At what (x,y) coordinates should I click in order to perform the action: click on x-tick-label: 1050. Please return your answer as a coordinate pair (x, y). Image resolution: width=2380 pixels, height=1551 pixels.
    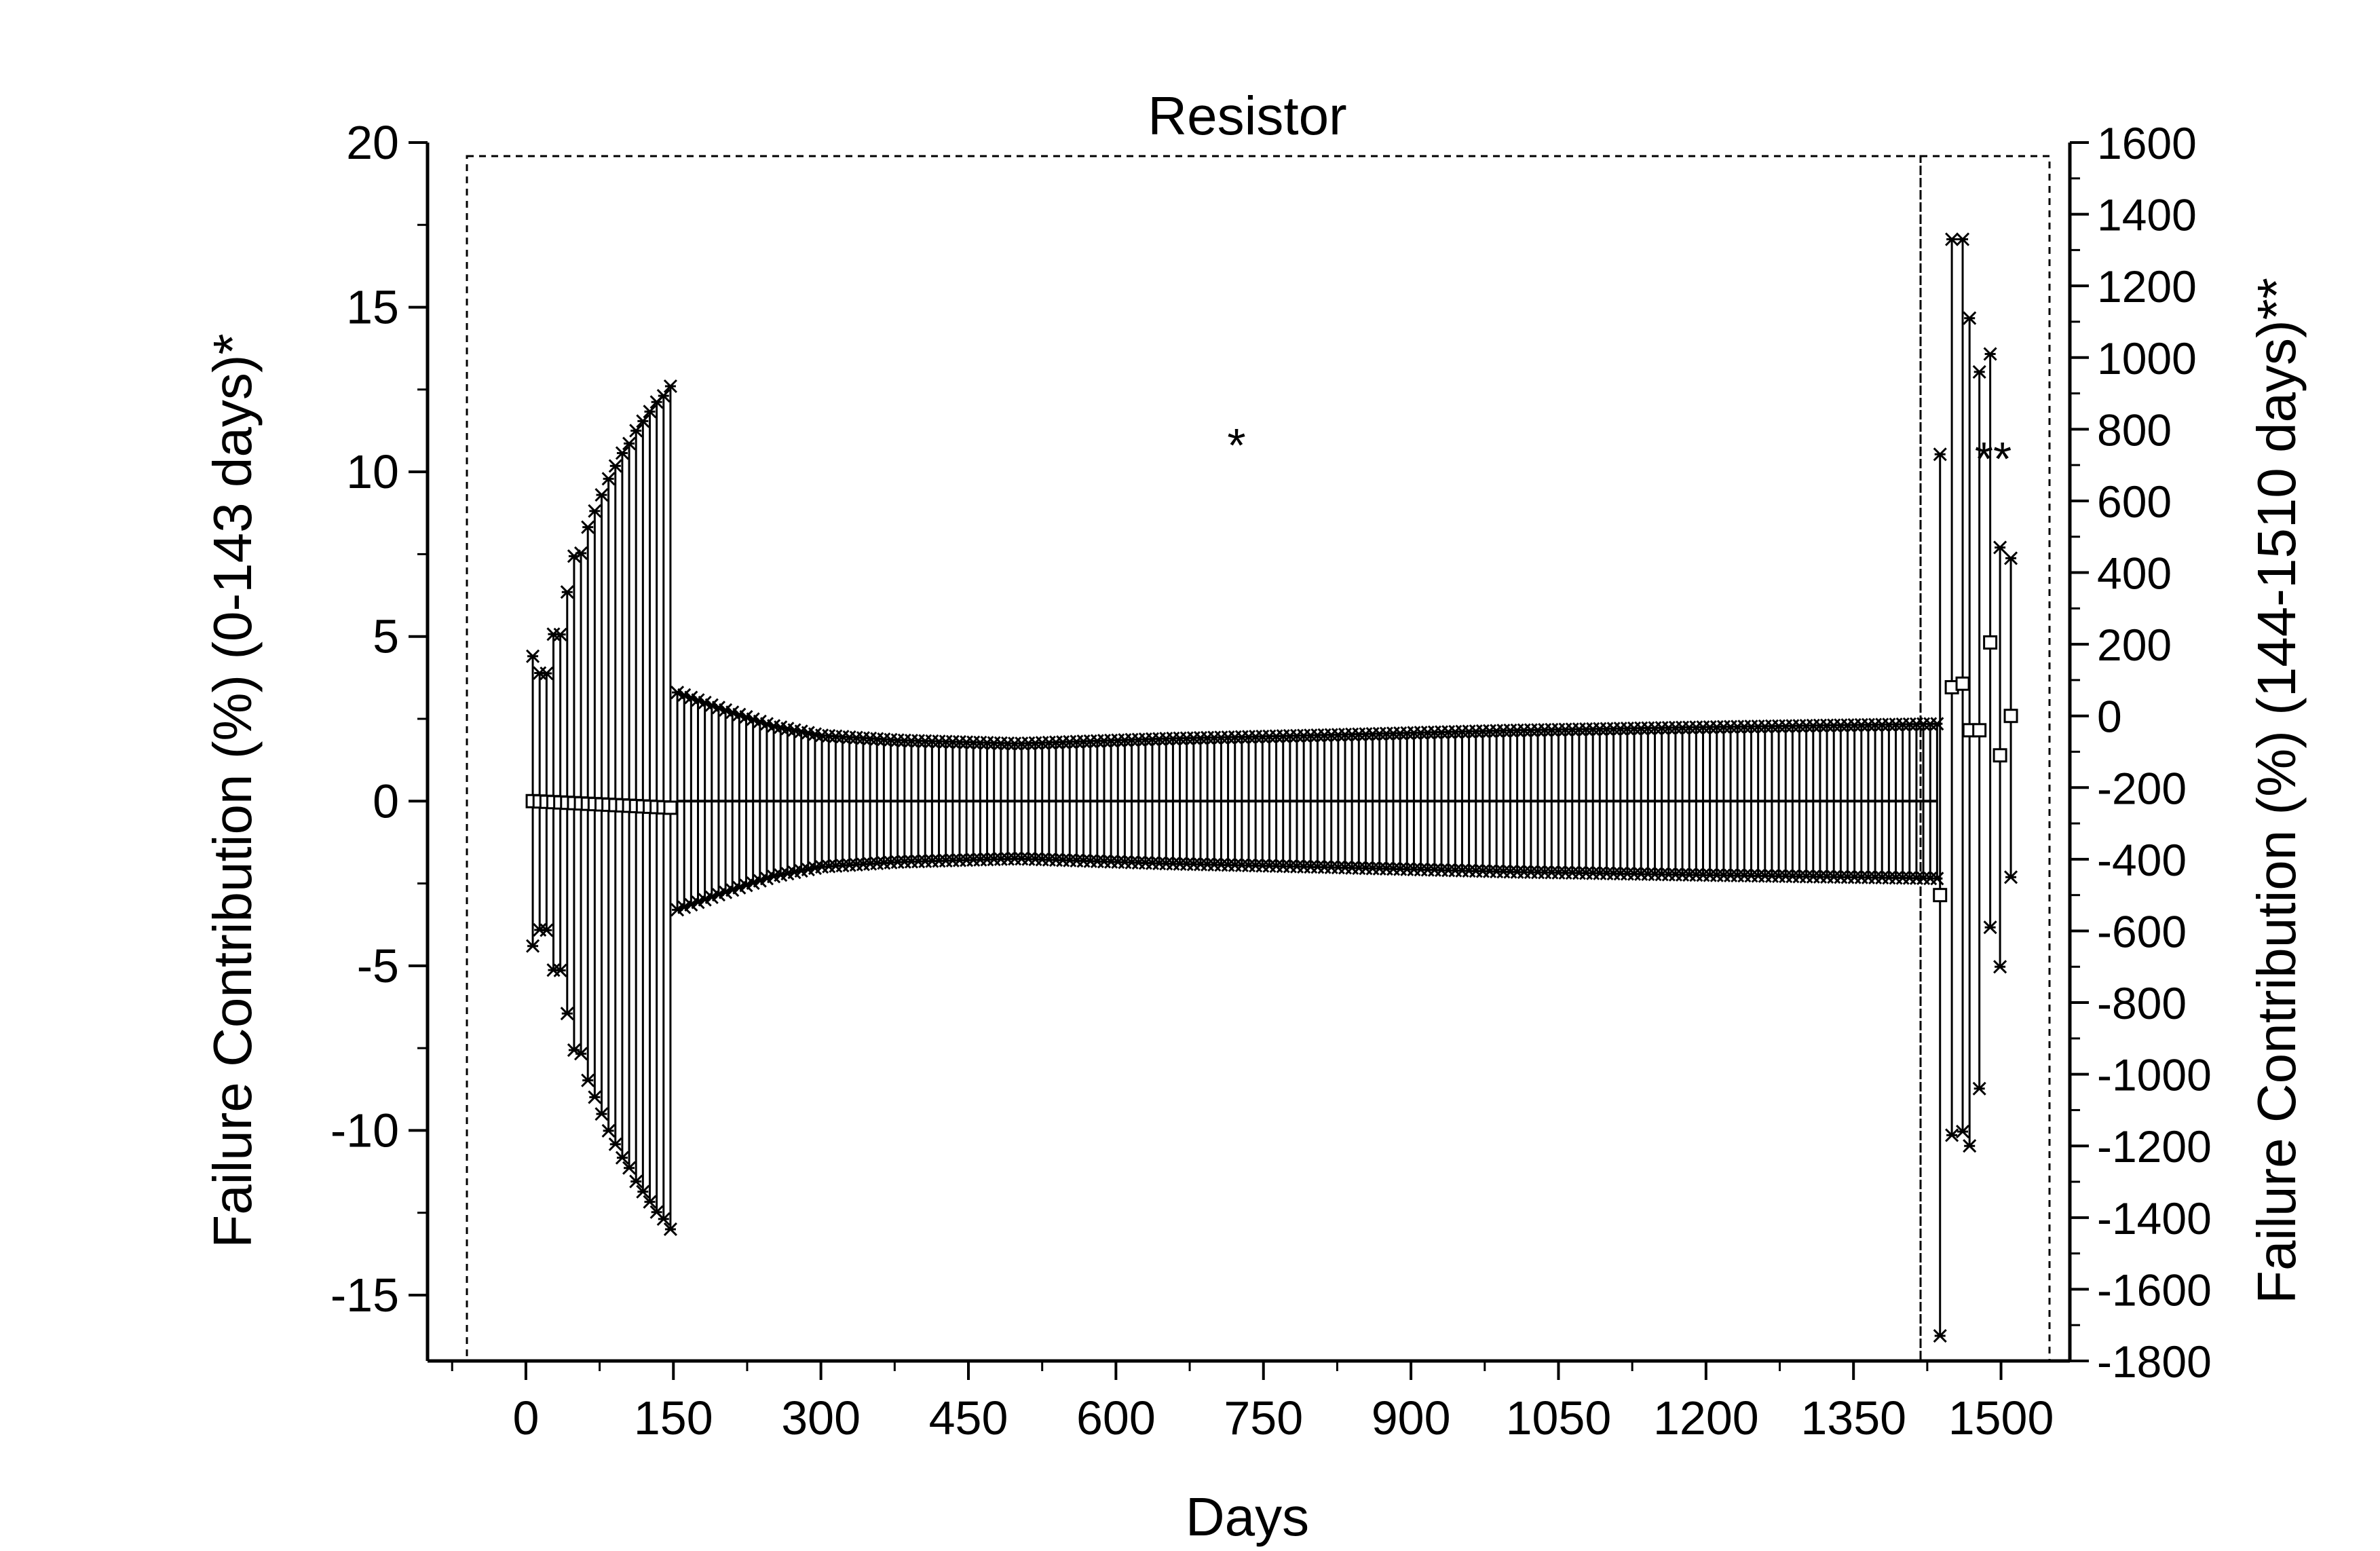
    Looking at the image, I should click on (1559, 1417).